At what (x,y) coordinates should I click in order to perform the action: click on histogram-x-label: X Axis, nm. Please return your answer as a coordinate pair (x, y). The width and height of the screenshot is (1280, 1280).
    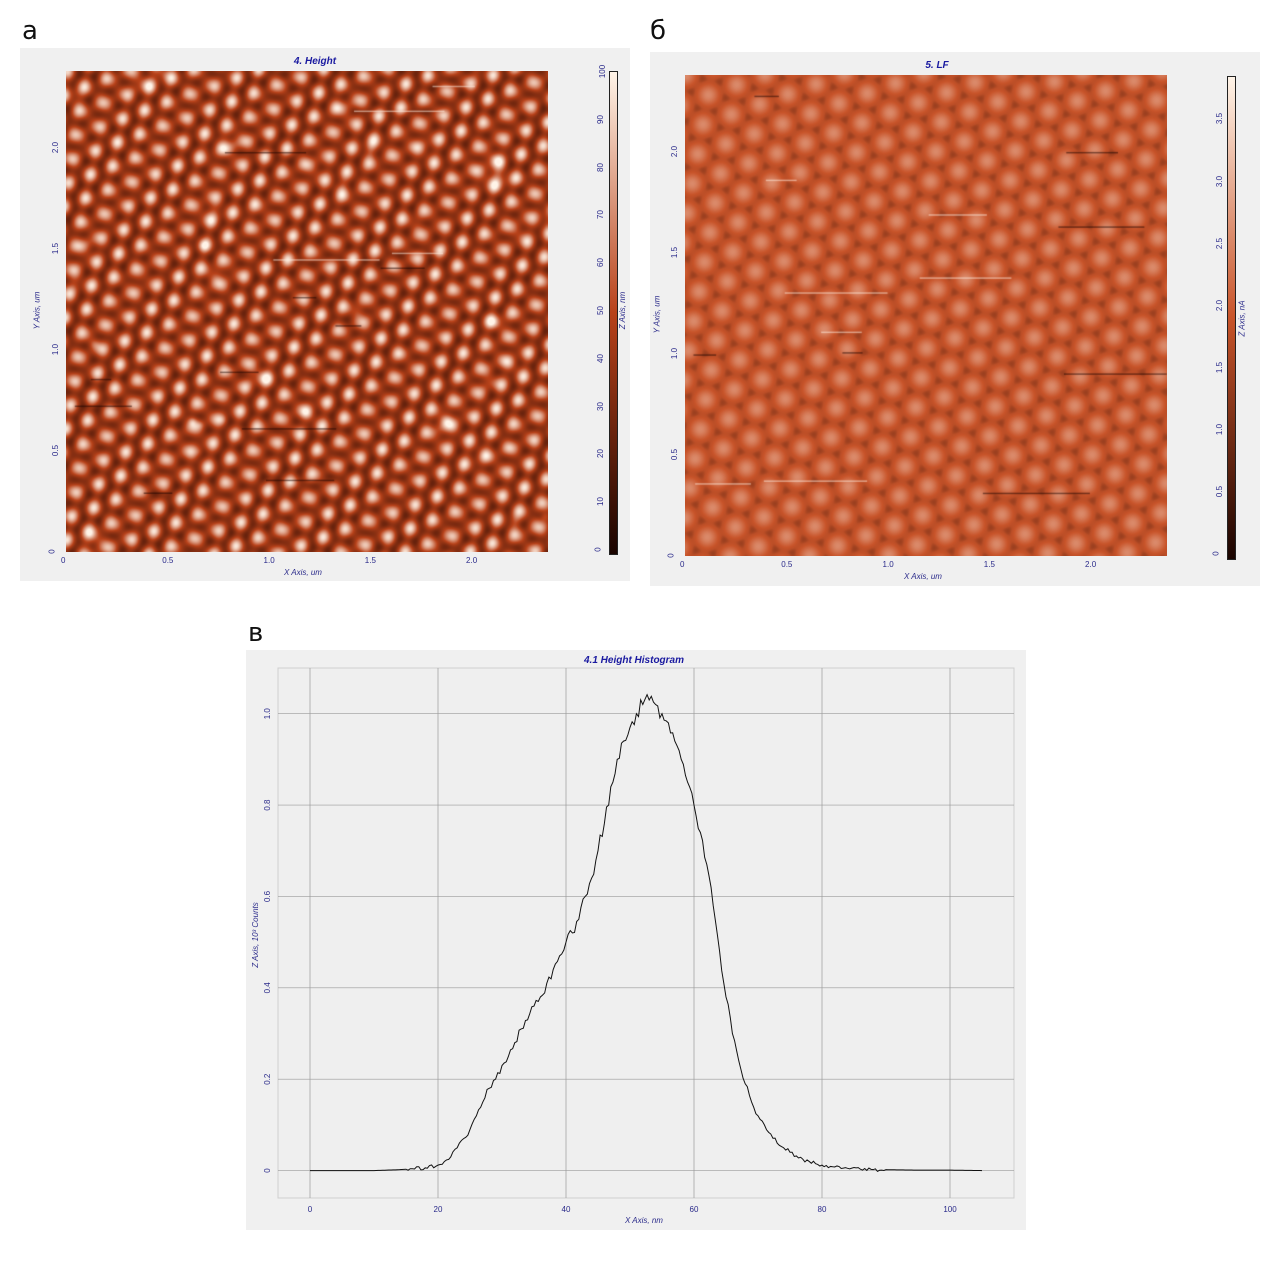
    Looking at the image, I should click on (643, 1220).